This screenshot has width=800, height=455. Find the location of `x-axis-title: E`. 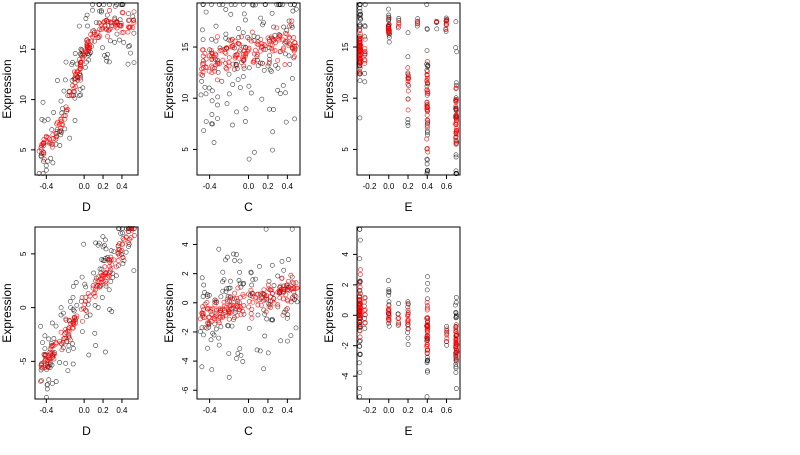

x-axis-title: E is located at coordinates (408, 207).